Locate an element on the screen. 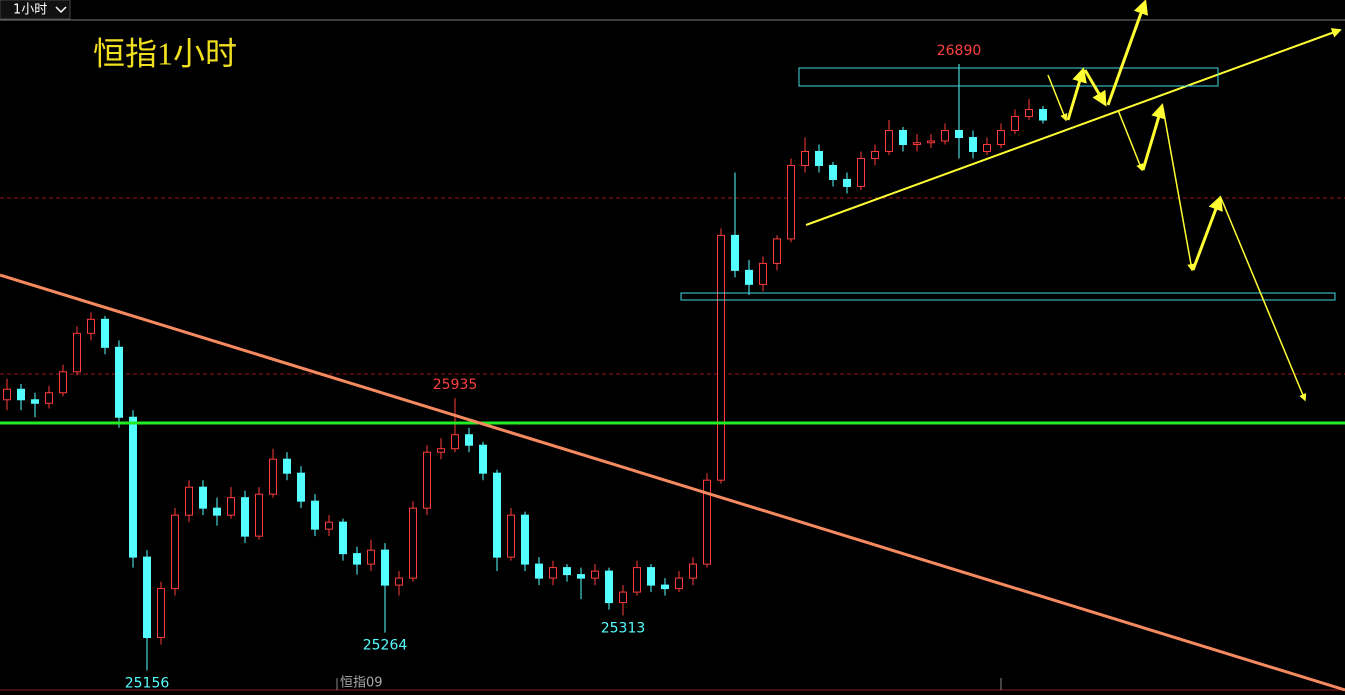 This screenshot has height=695, width=1345. timeframe-selector is located at coordinates (35, 10).